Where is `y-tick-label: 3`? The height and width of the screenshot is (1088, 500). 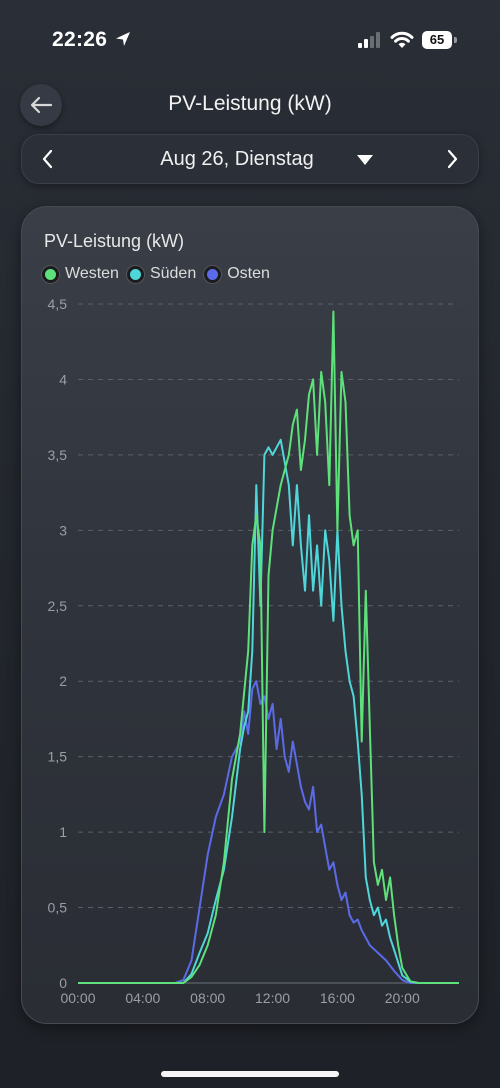 y-tick-label: 3 is located at coordinates (63, 530).